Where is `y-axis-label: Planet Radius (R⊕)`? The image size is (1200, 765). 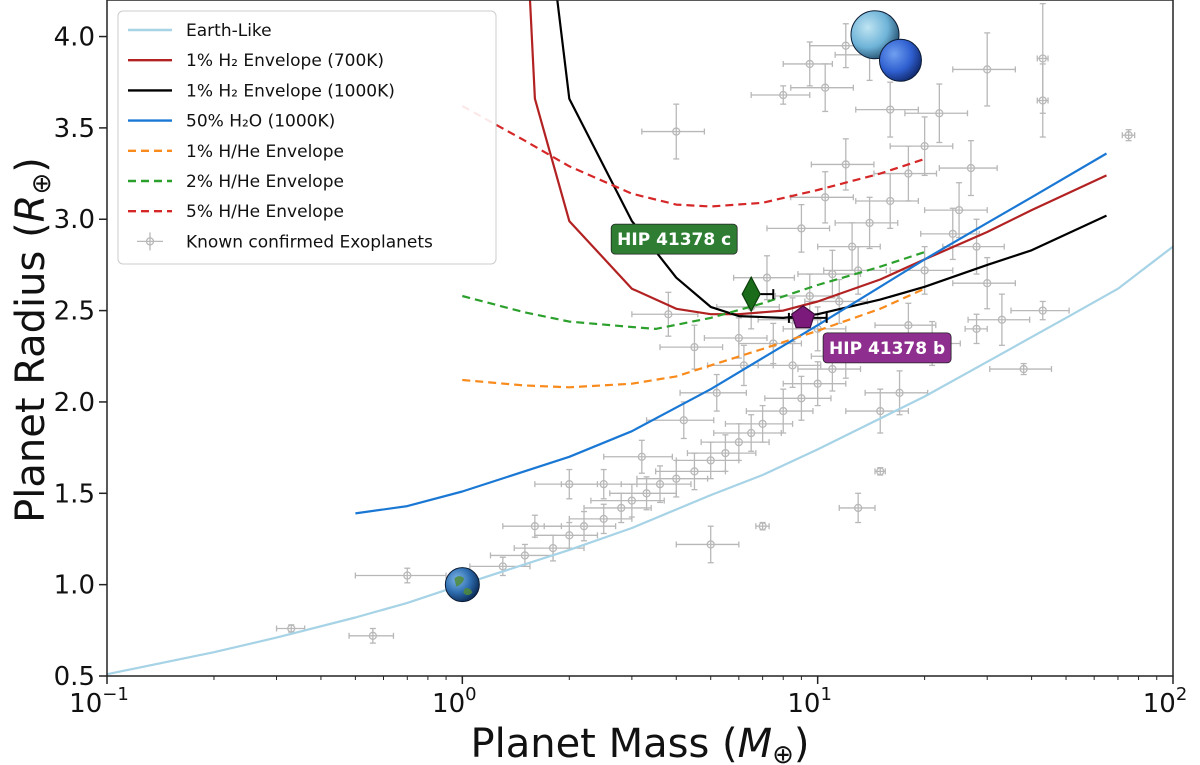 y-axis-label: Planet Radius (R⊕) is located at coordinates (32, 340).